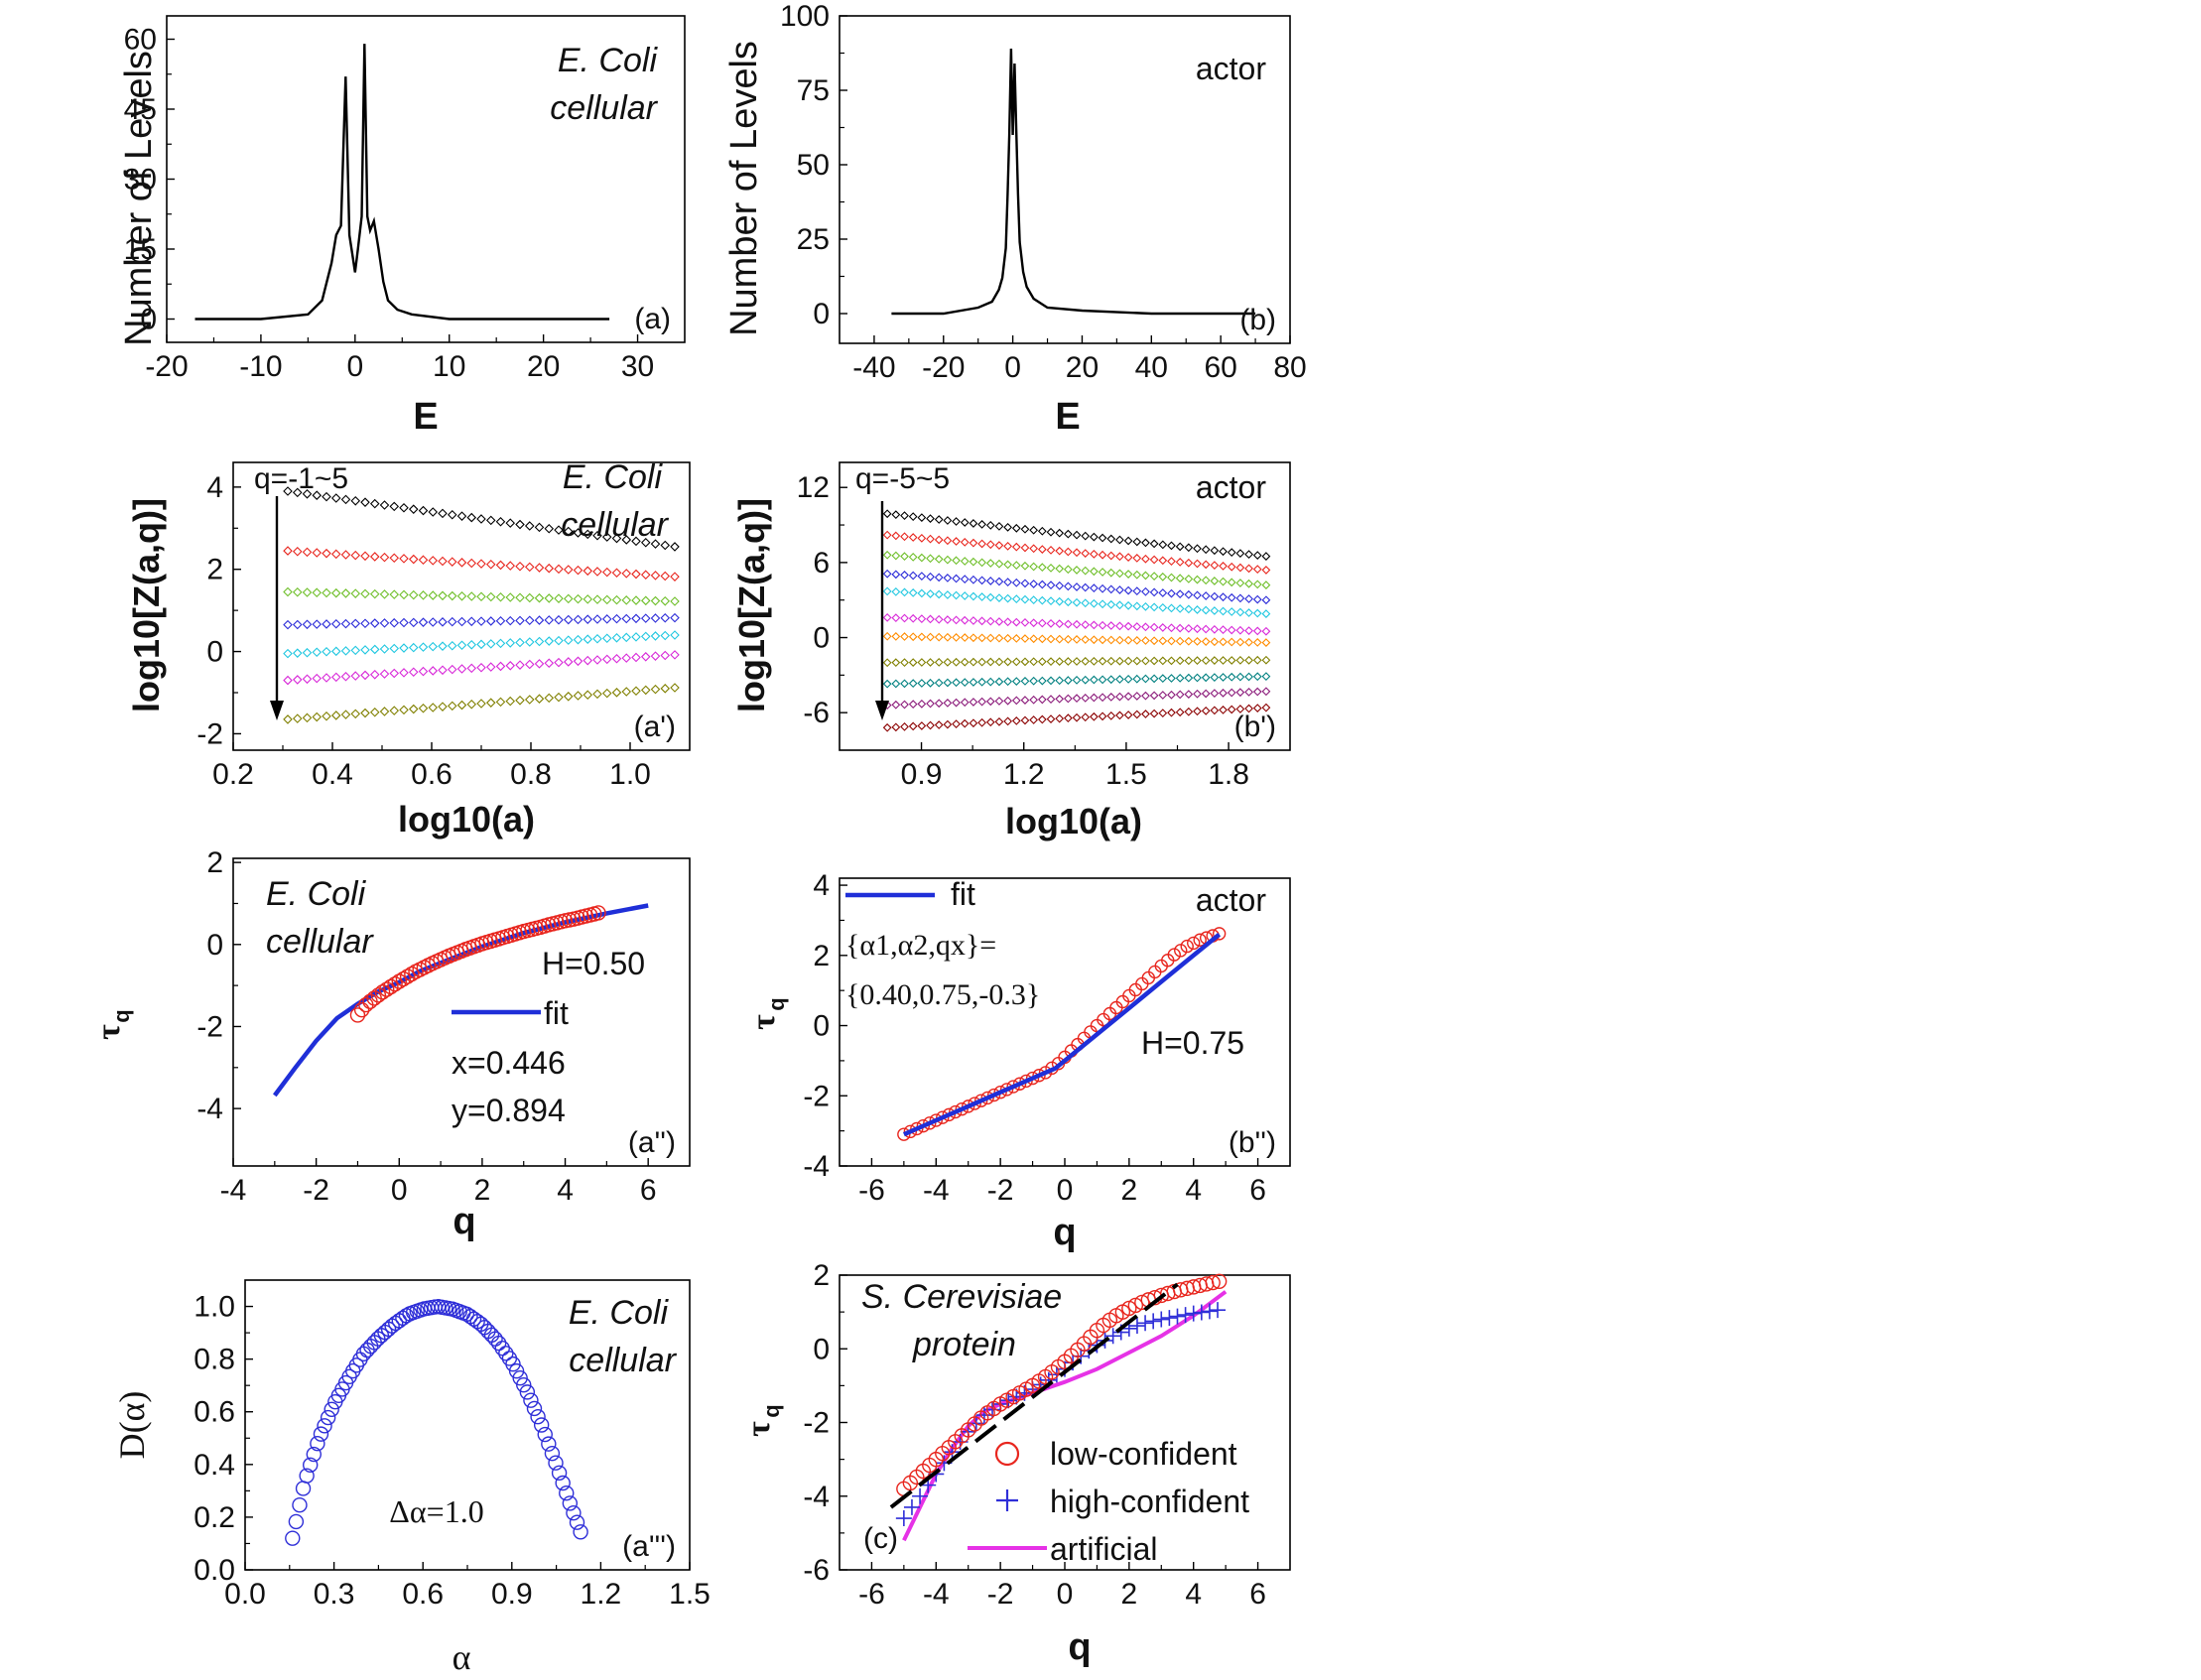 This screenshot has height=1680, width=2201. What do you see at coordinates (821, 638) in the screenshot?
I see `y-tick-label-b1: 0` at bounding box center [821, 638].